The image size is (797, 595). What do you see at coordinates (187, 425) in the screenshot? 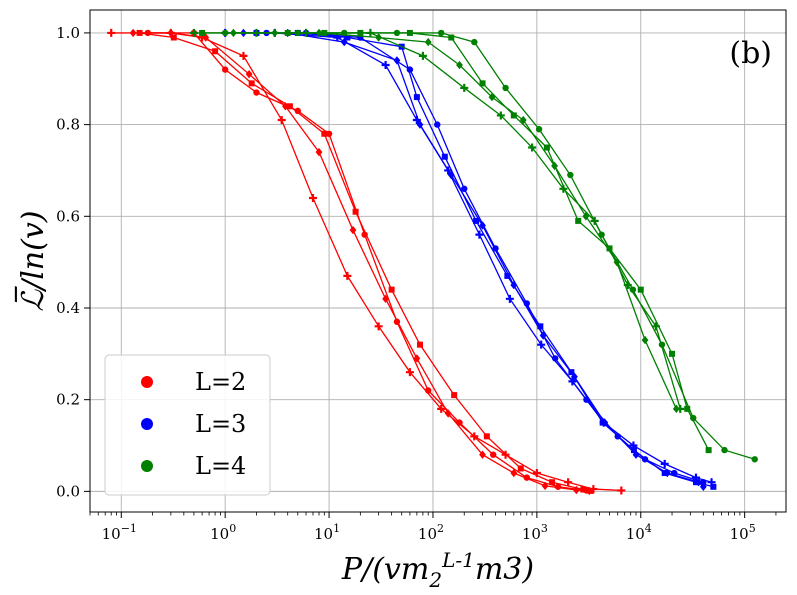
I see `legend-box` at bounding box center [187, 425].